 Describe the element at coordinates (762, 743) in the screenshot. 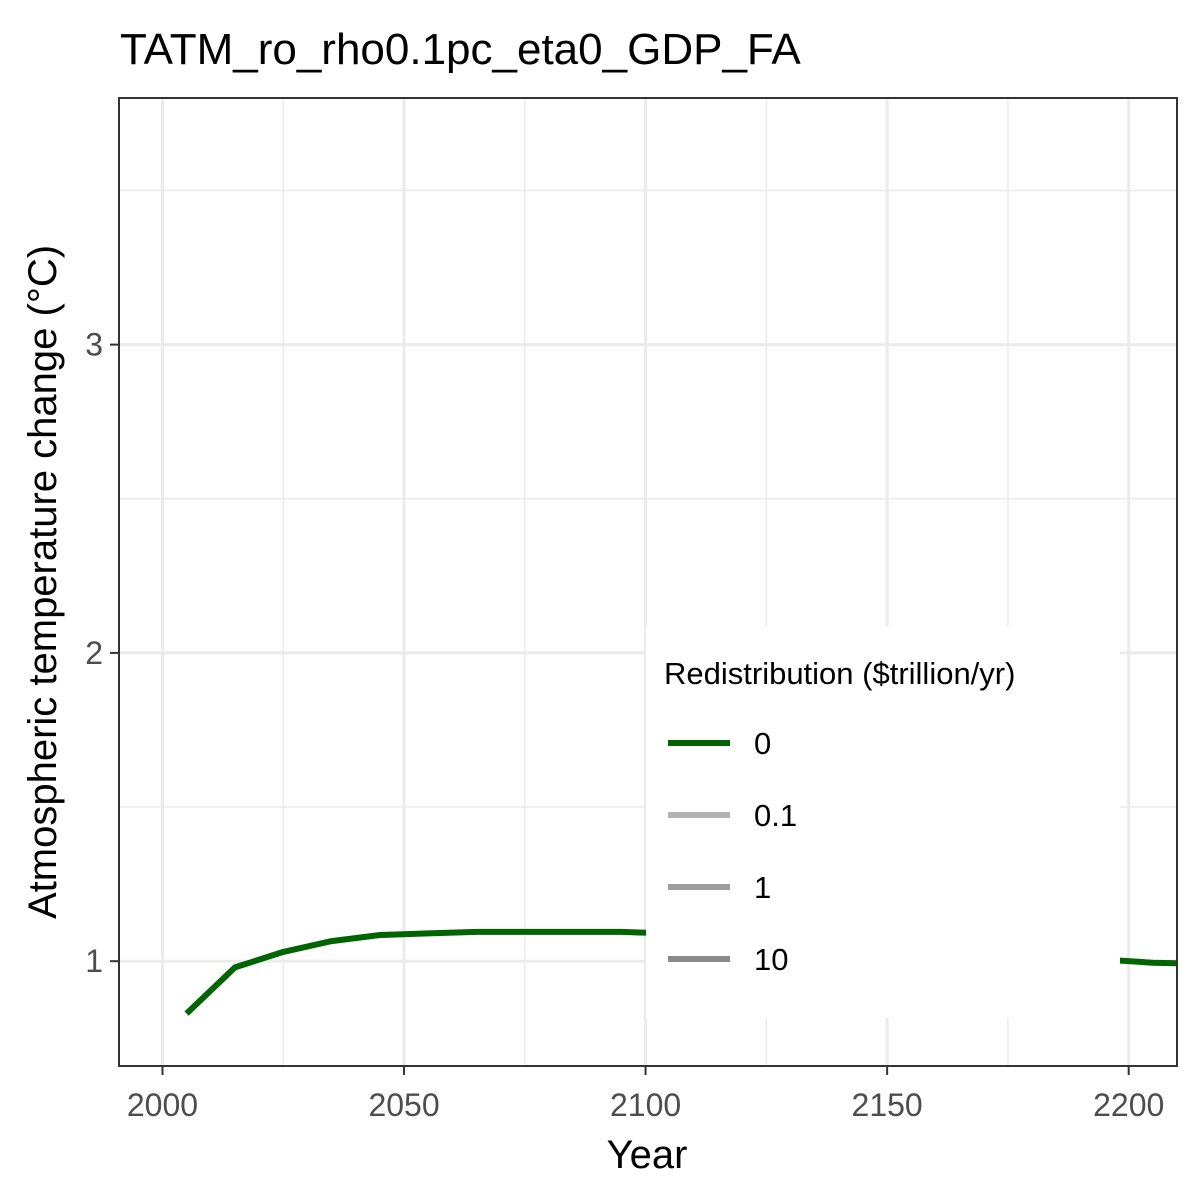

I see `legend-label: 0` at that location.